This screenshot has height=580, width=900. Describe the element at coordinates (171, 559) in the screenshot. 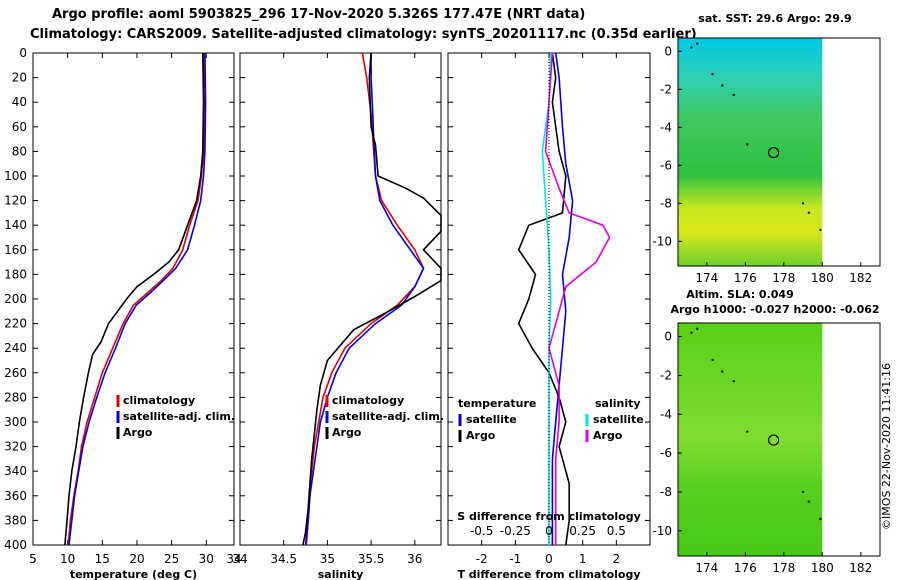

I see `x-tick-label: 25` at that location.